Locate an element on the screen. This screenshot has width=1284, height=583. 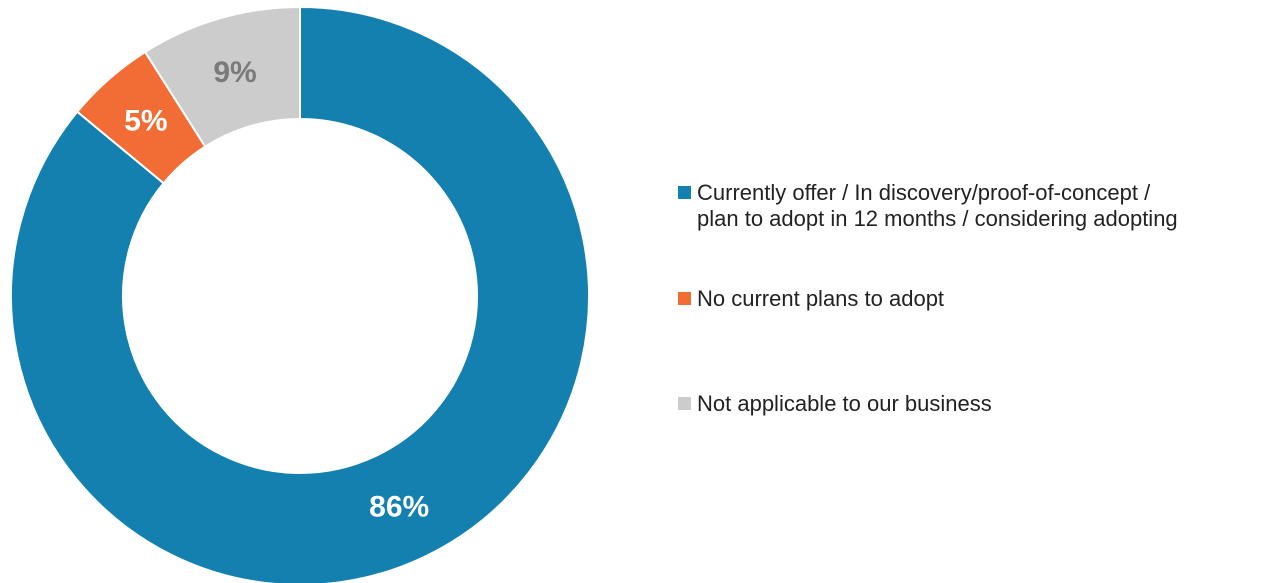
legend-label-line-1: Not applicable to our business is located at coordinates (844, 403).